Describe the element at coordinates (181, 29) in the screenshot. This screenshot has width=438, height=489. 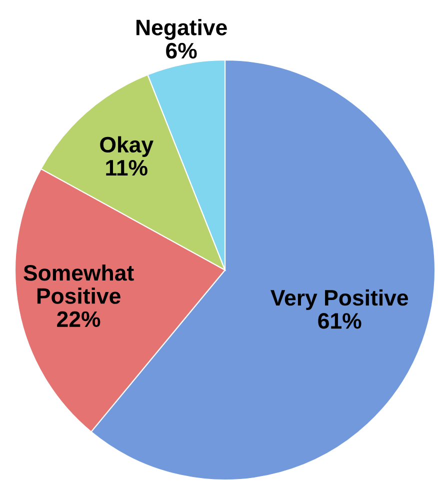
I see `slice-label: Negative` at that location.